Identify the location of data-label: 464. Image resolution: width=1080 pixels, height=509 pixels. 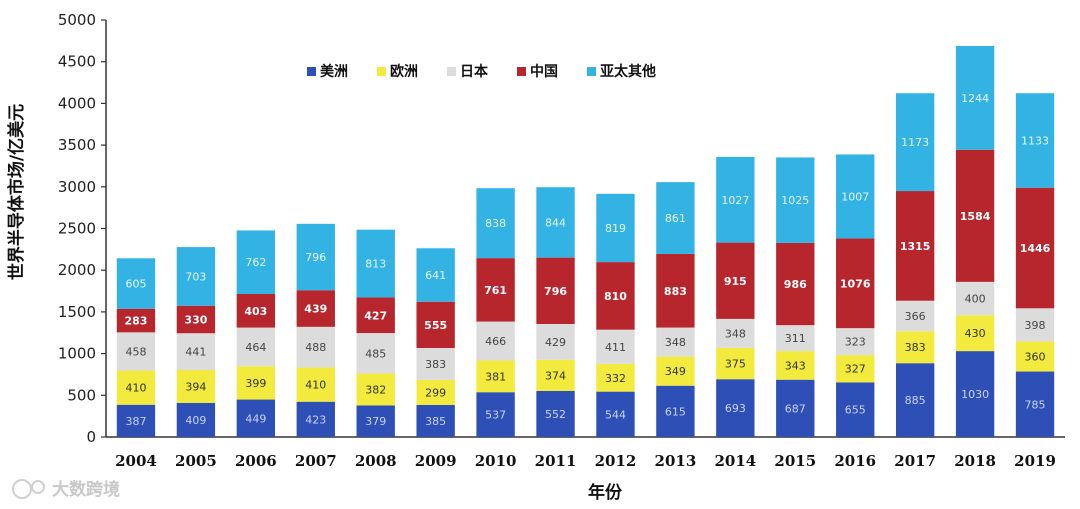
(255, 347).